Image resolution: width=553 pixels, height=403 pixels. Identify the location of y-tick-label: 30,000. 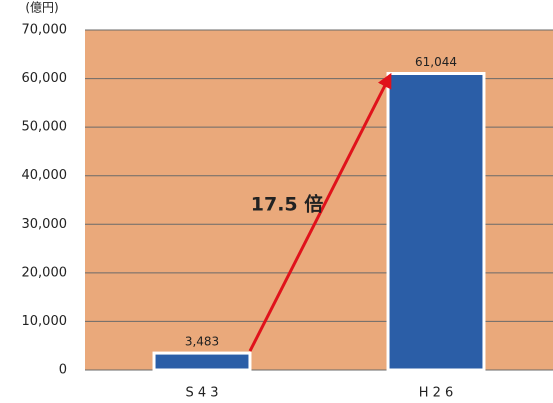
(45, 224).